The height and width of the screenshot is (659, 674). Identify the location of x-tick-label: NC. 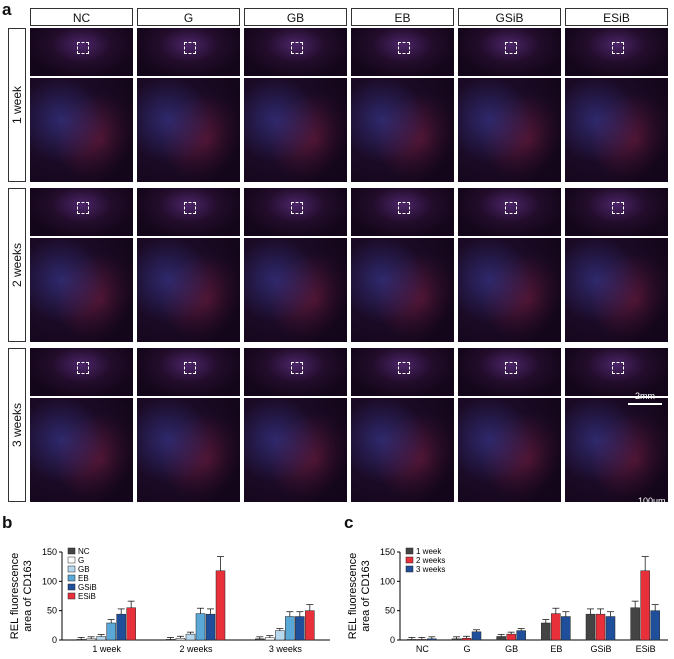
(422, 649).